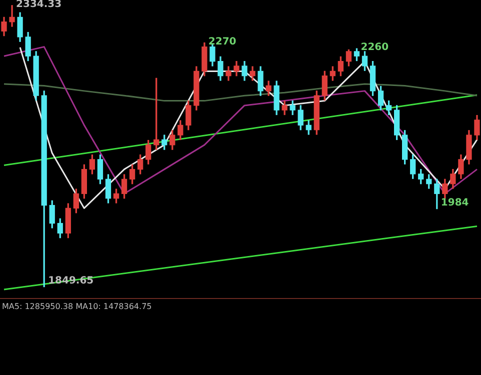  What do you see at coordinates (374, 48) in the screenshot?
I see `annotation: 2260` at bounding box center [374, 48].